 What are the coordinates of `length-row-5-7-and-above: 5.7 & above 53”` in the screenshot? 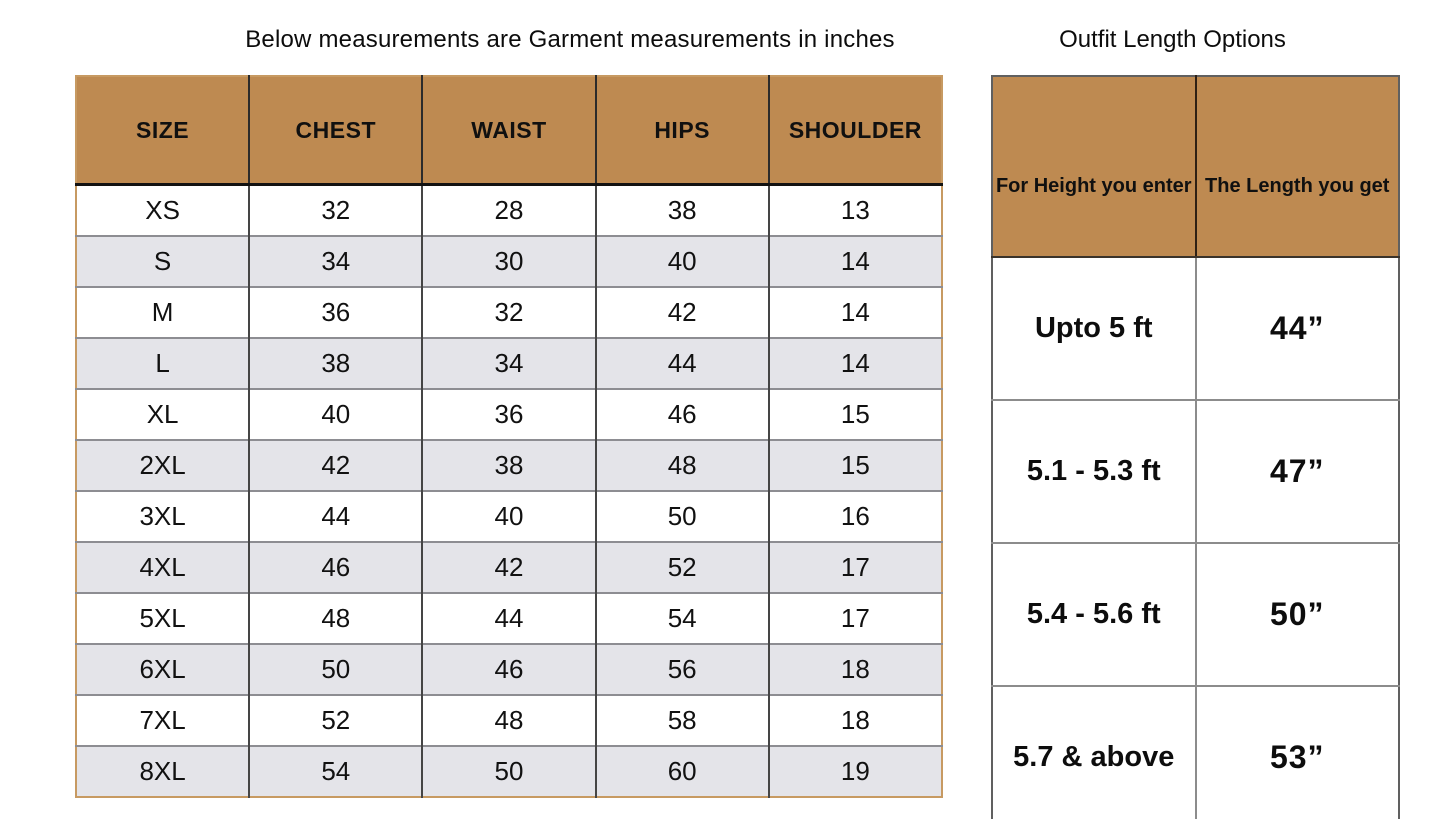 It's located at (1195, 752).